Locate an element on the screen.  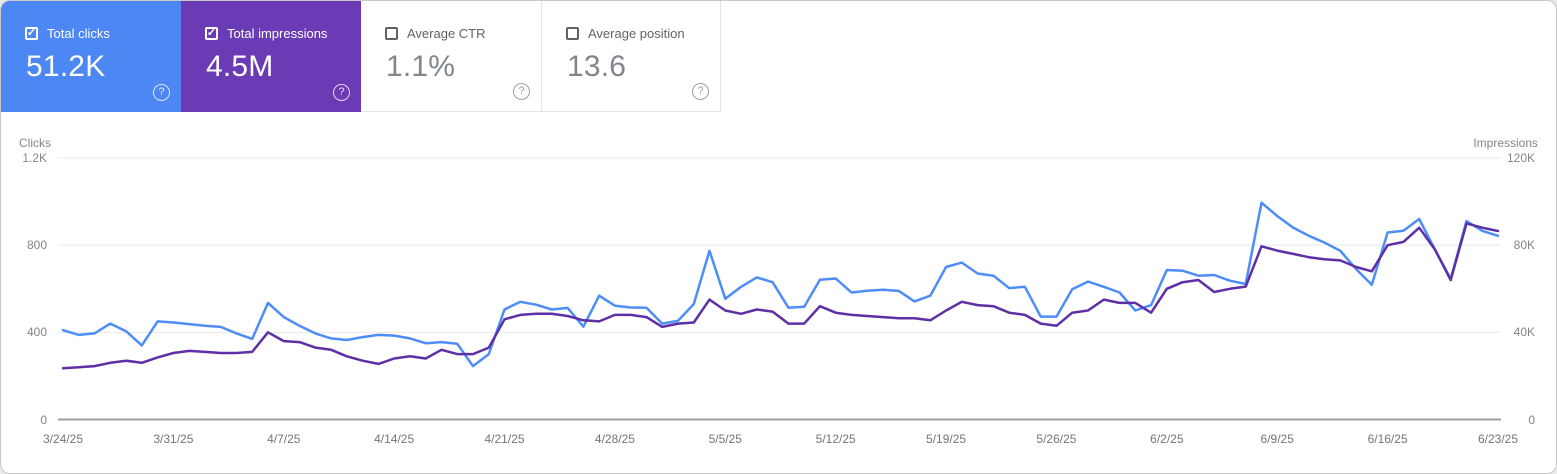
card-label: Total clicks is located at coordinates (78, 33).